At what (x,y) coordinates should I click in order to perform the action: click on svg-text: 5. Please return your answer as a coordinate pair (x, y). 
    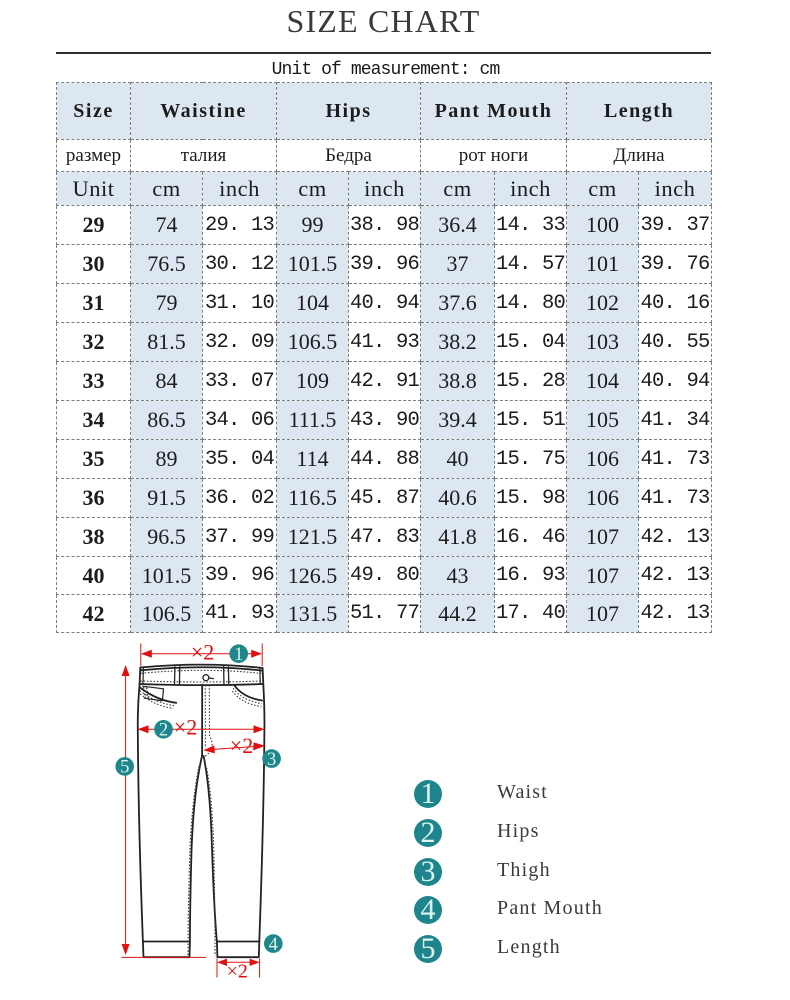
    Looking at the image, I should click on (124, 768).